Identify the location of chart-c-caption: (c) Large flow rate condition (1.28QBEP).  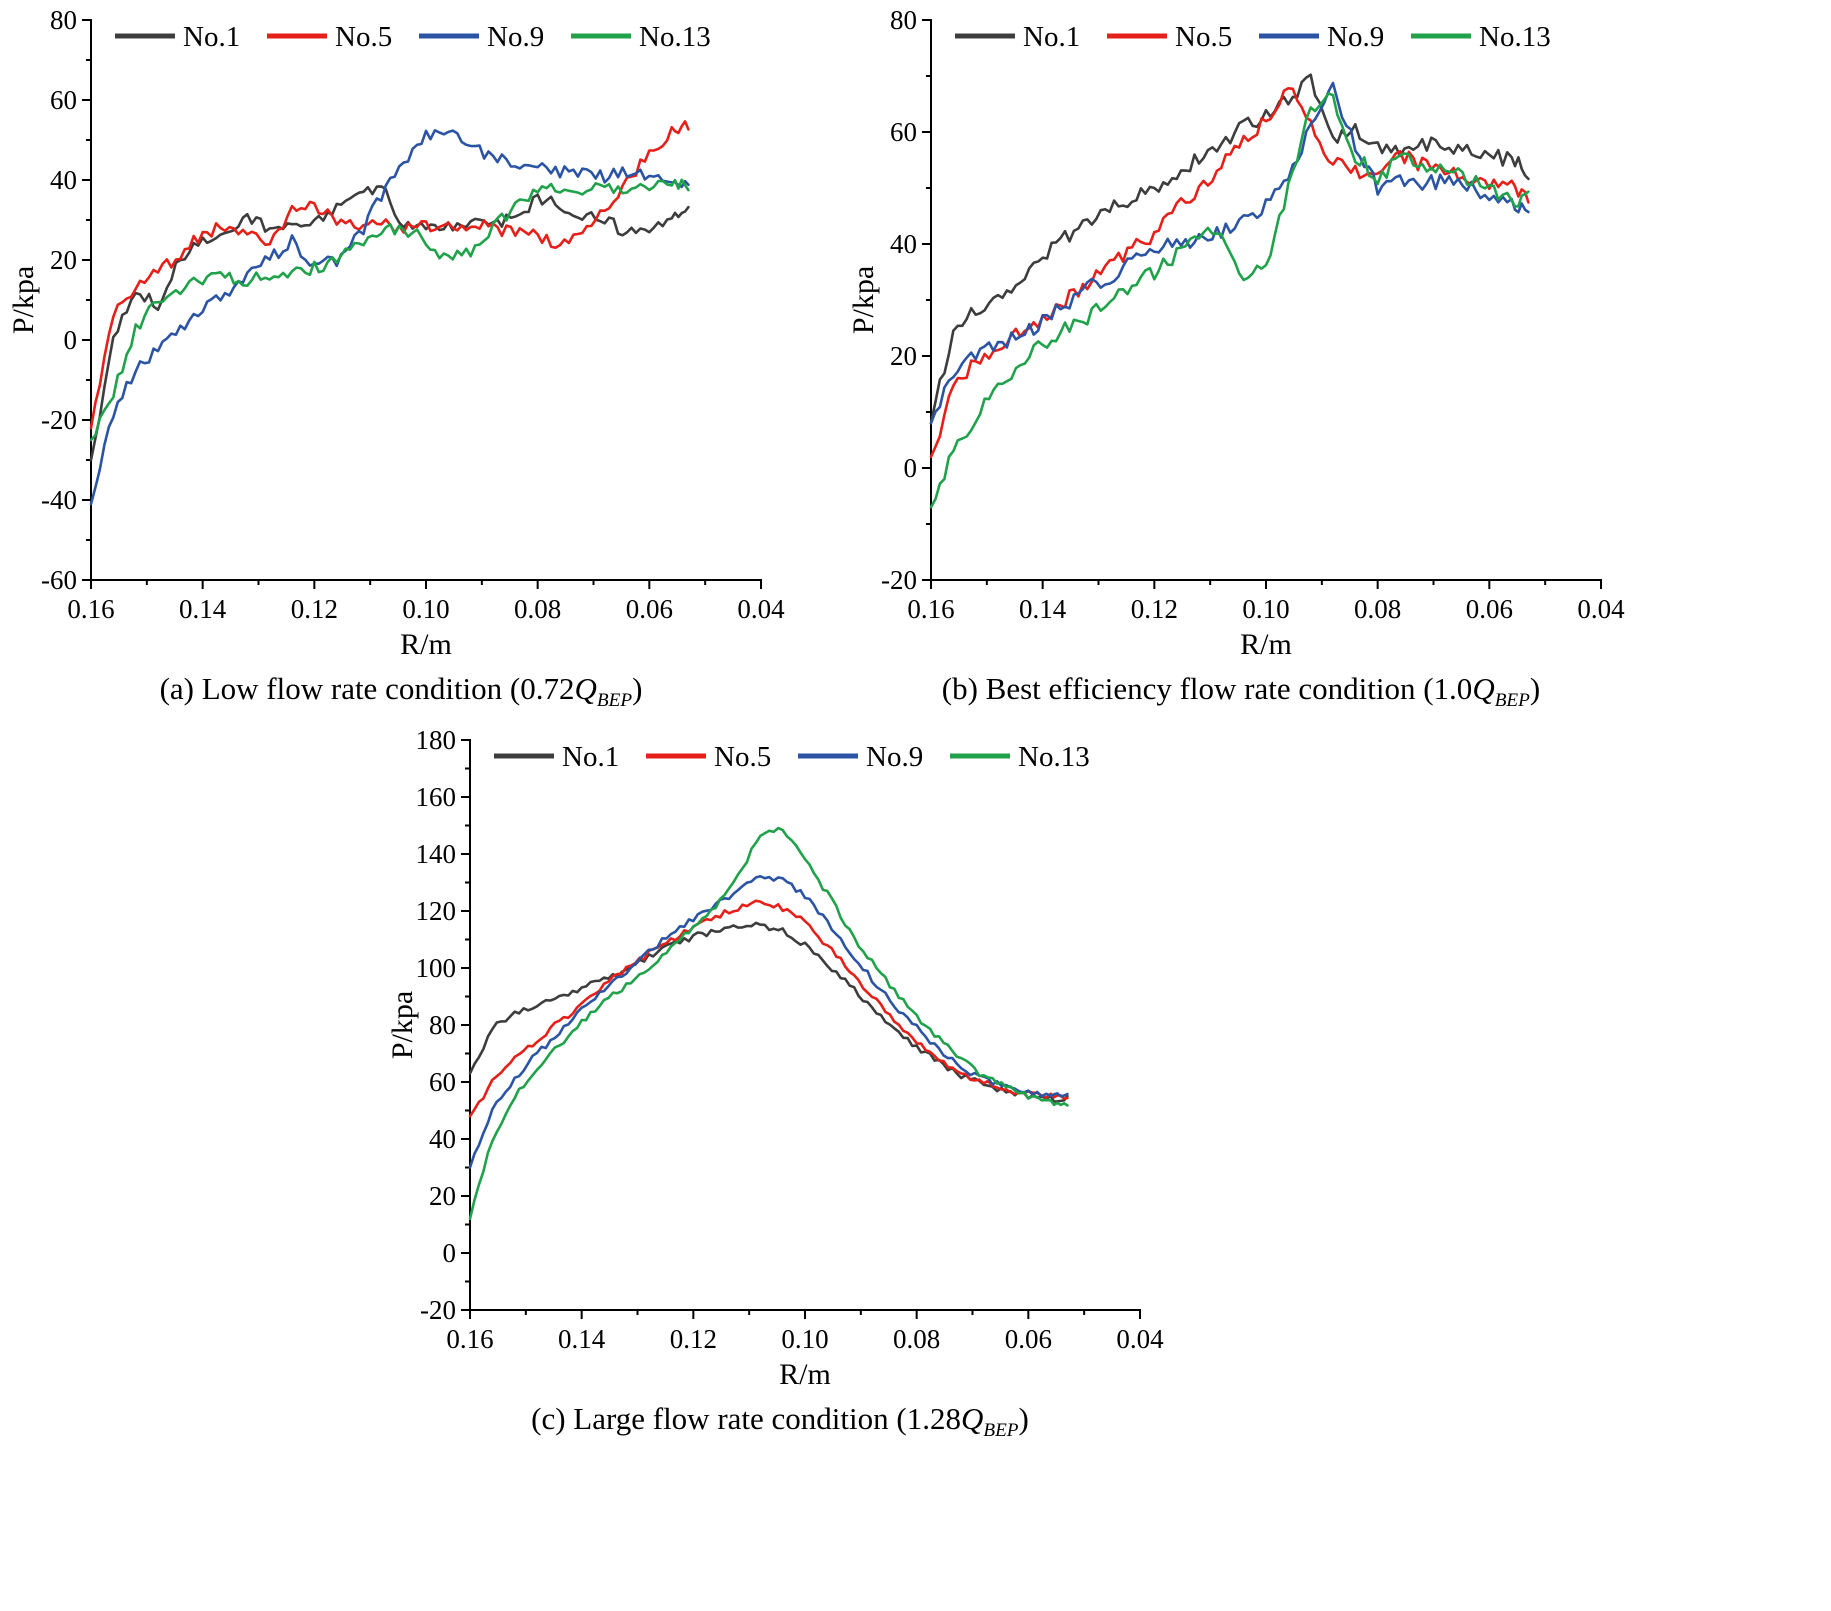
(780, 1421).